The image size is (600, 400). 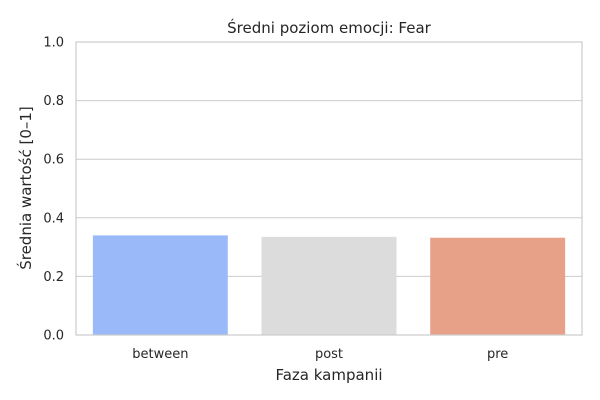 What do you see at coordinates (53, 336) in the screenshot?
I see `y-tick-label: 0.0` at bounding box center [53, 336].